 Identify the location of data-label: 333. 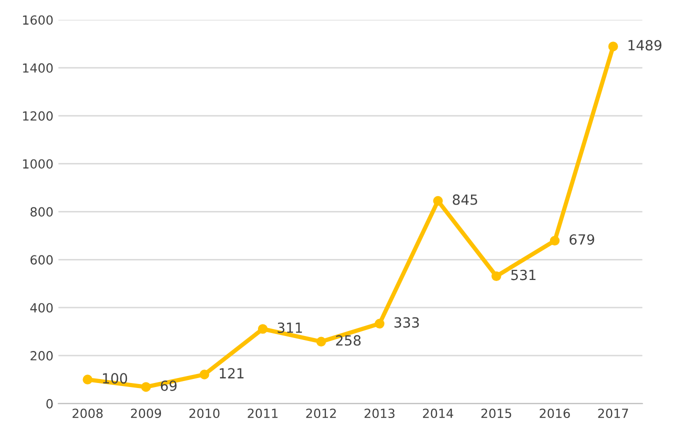
(406, 322).